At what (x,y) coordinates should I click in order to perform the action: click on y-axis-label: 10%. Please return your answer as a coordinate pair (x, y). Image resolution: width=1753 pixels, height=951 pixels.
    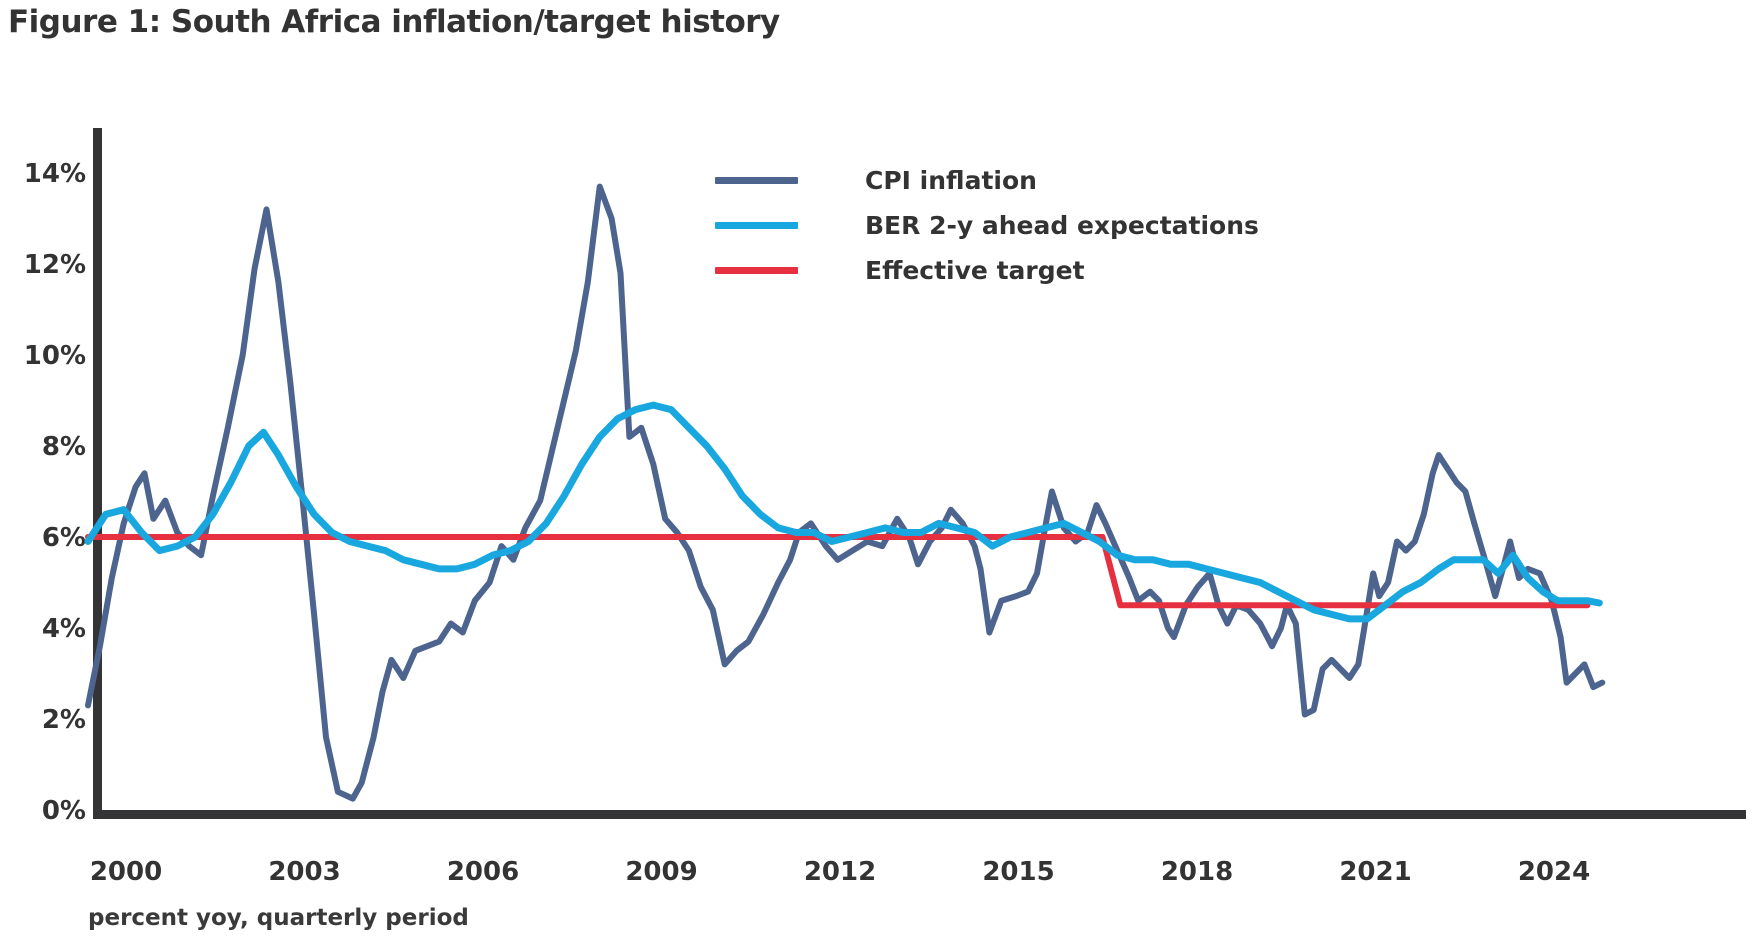
    Looking at the image, I should click on (55, 356).